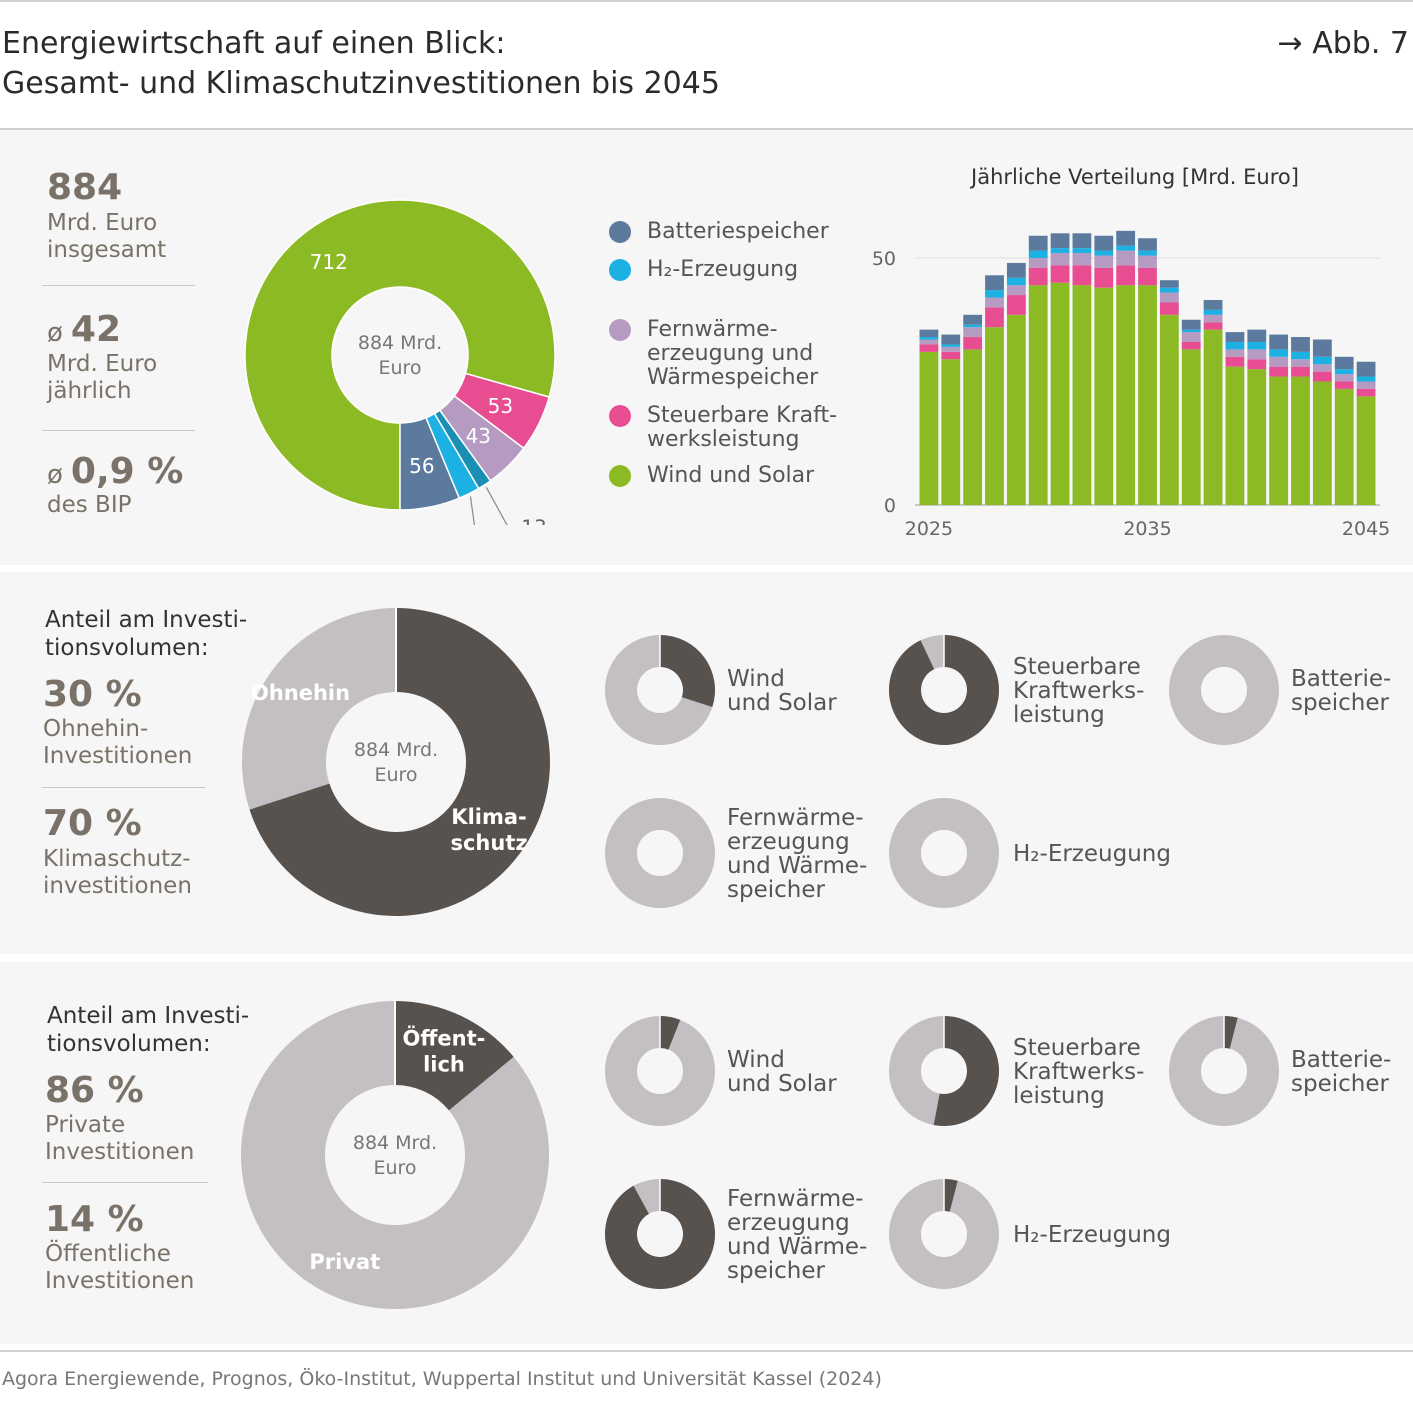 This screenshot has height=1413, width=1413. I want to click on stat-annual-label: Mrd. Euro jährlich, so click(102, 377).